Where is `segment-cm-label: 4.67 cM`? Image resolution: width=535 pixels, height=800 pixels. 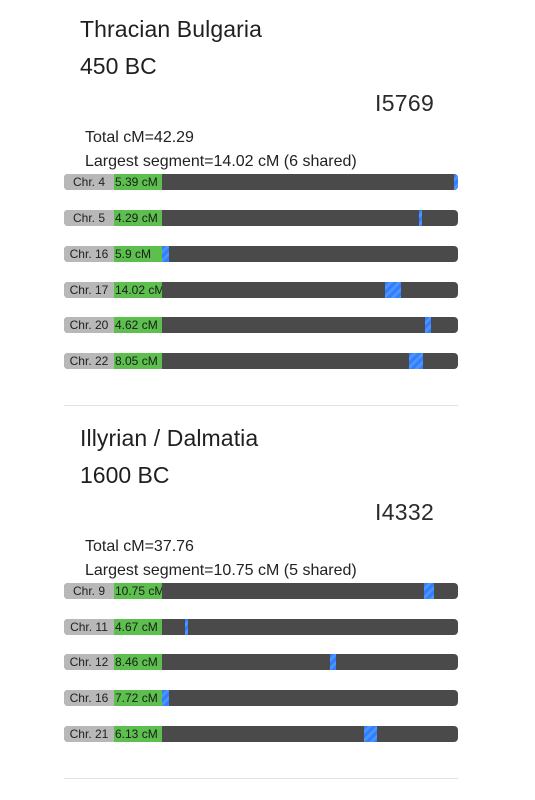
segment-cm-label: 4.67 cM is located at coordinates (138, 627).